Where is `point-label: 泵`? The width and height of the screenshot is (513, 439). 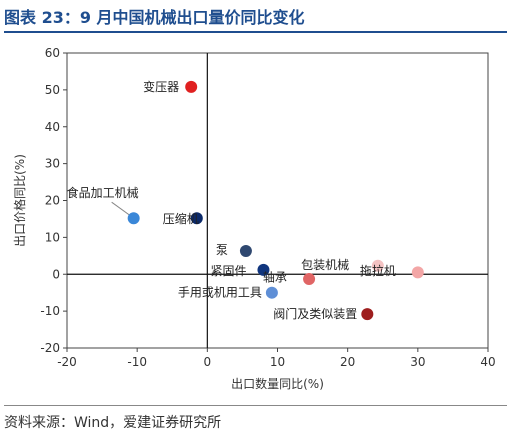
point-label: 泵 is located at coordinates (222, 250).